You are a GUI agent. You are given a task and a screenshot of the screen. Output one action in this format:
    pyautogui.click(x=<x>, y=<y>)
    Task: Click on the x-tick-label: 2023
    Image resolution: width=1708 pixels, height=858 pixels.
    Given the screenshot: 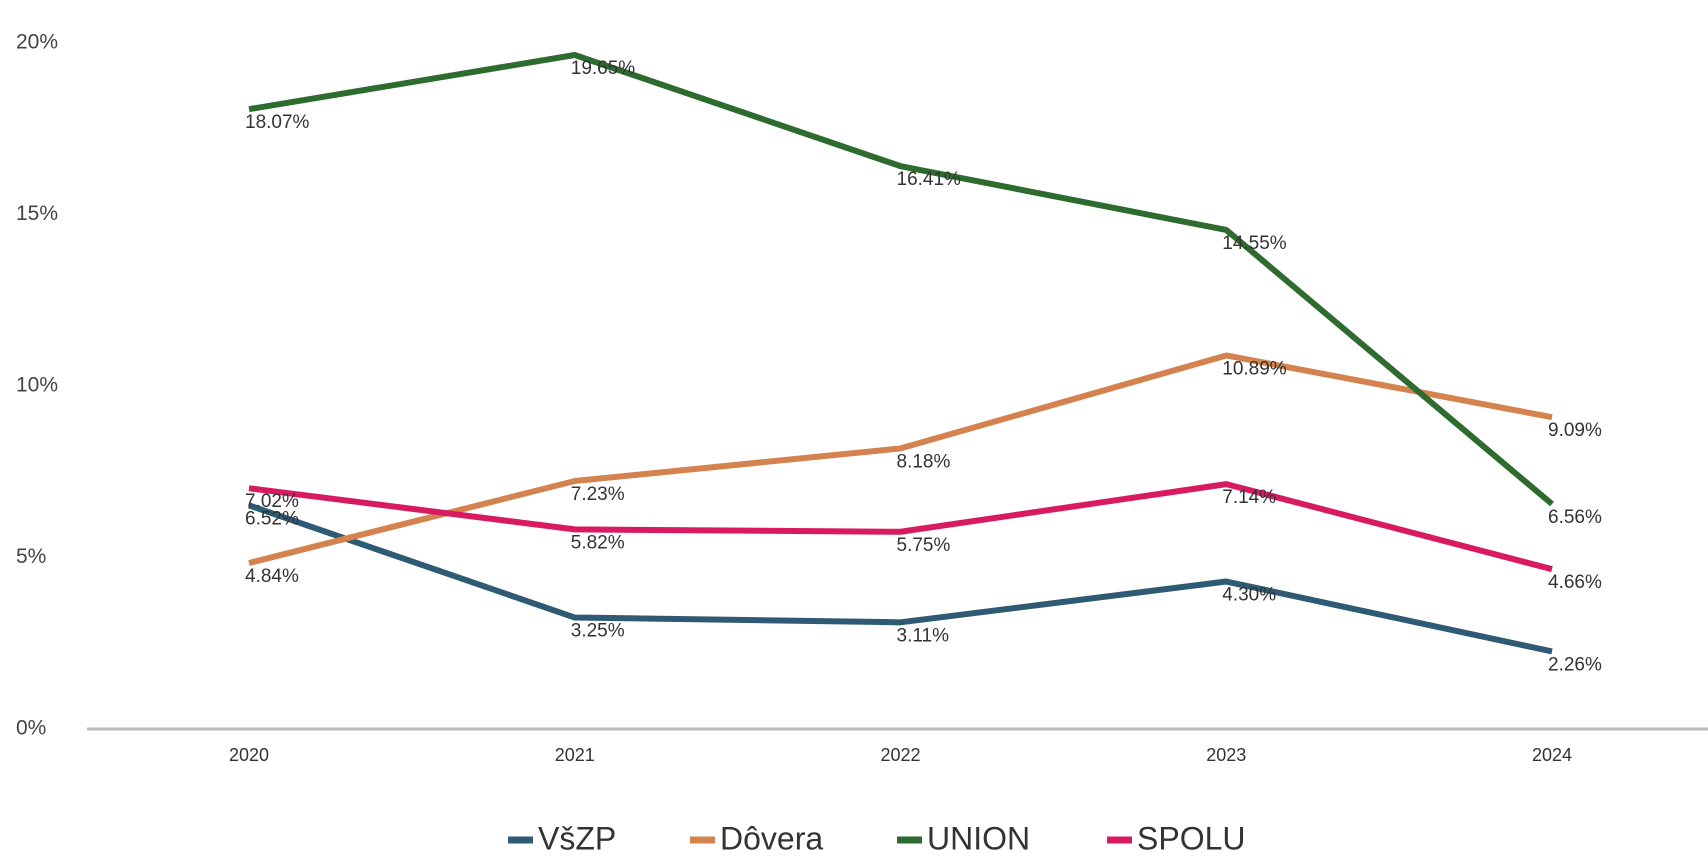 What is the action you would take?
    pyautogui.click(x=1226, y=755)
    